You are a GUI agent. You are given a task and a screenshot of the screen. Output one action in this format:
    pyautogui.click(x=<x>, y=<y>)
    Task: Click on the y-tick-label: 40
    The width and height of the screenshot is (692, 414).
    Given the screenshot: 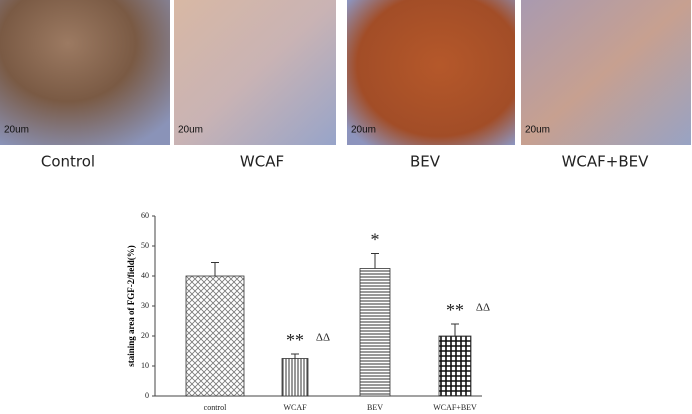 What is the action you would take?
    pyautogui.click(x=145, y=275)
    